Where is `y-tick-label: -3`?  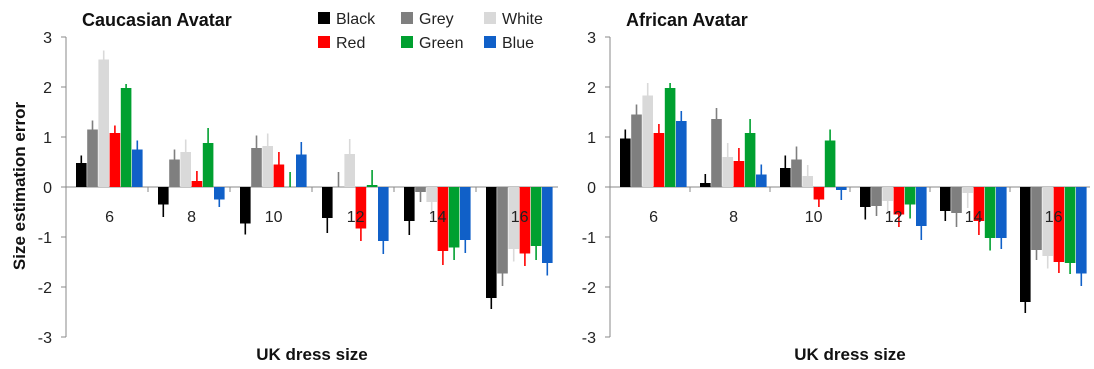 y-tick-label: -3 is located at coordinates (589, 338).